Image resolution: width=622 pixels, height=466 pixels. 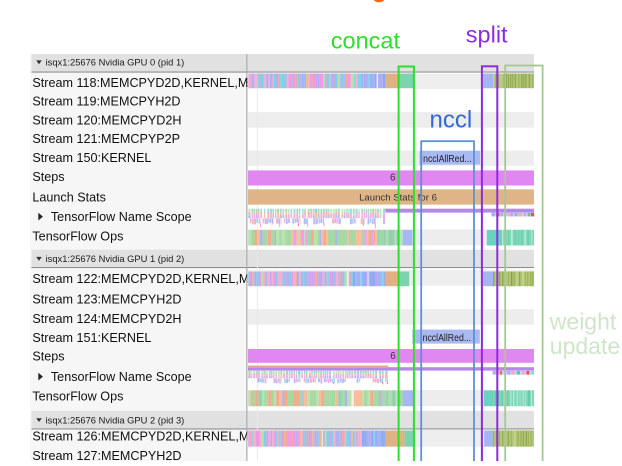 I want to click on svg-text: Stream 150:KERNEL, so click(x=91, y=158).